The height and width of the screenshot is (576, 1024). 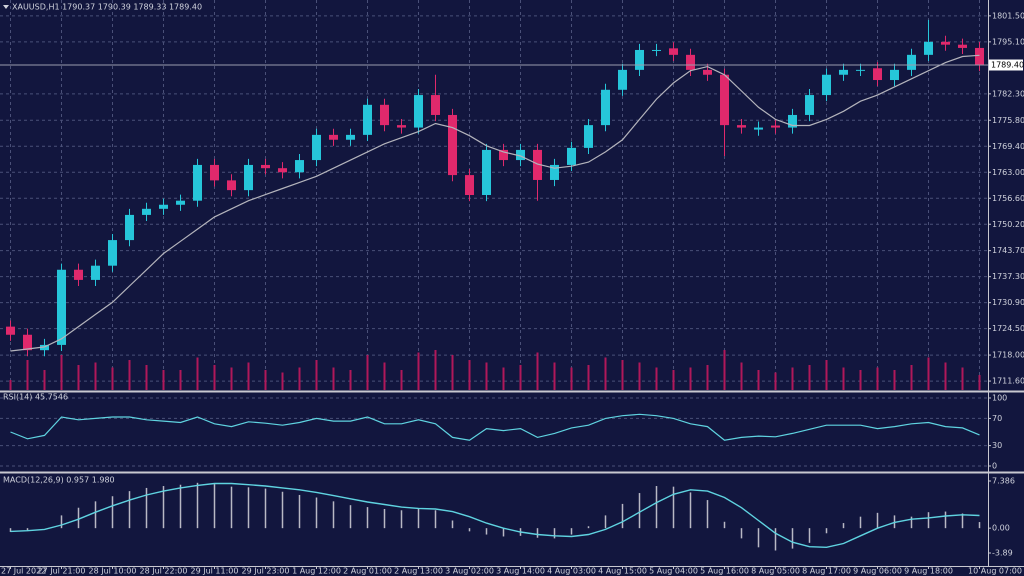 What do you see at coordinates (1001, 528) in the screenshot?
I see `y-tick-label: 0.00` at bounding box center [1001, 528].